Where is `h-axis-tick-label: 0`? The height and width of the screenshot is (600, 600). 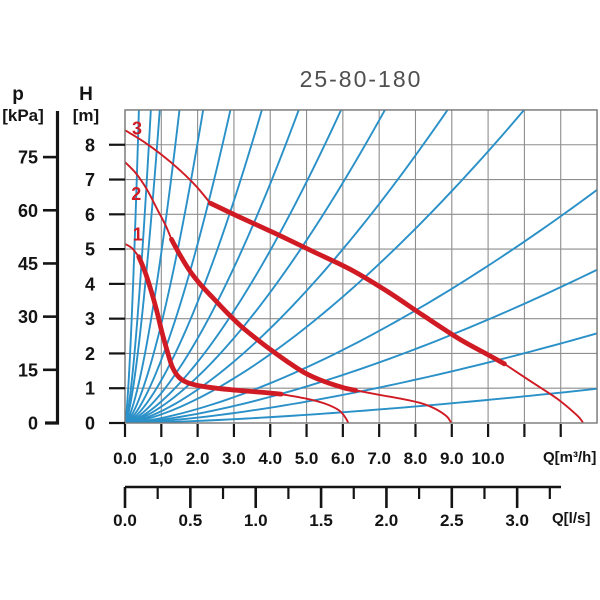 h-axis-tick-label: 0 is located at coordinates (90, 424).